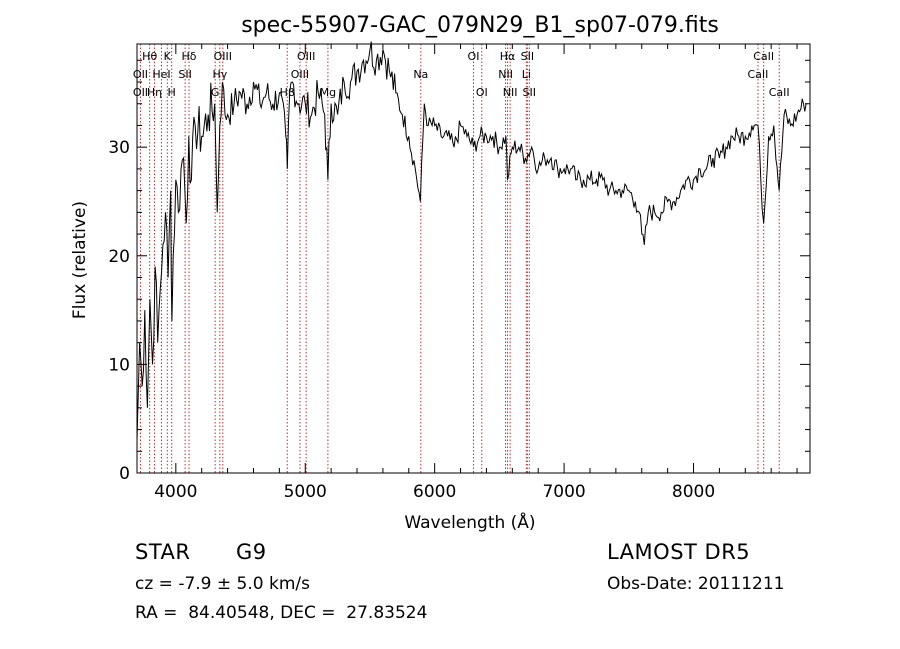 The image size is (900, 649). I want to click on x-tick-label: 7000, so click(563, 492).